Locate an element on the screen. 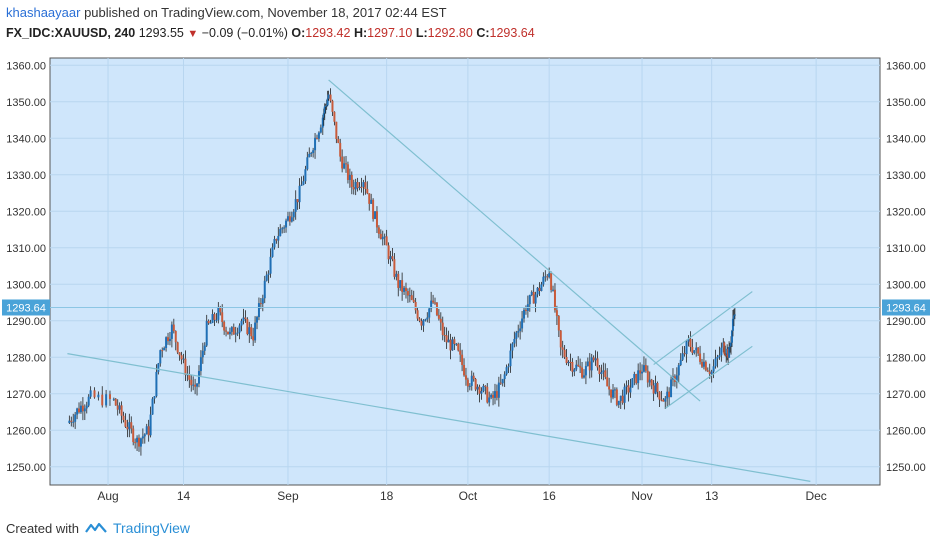  y-tick-left: 1260.00 is located at coordinates (26, 431).